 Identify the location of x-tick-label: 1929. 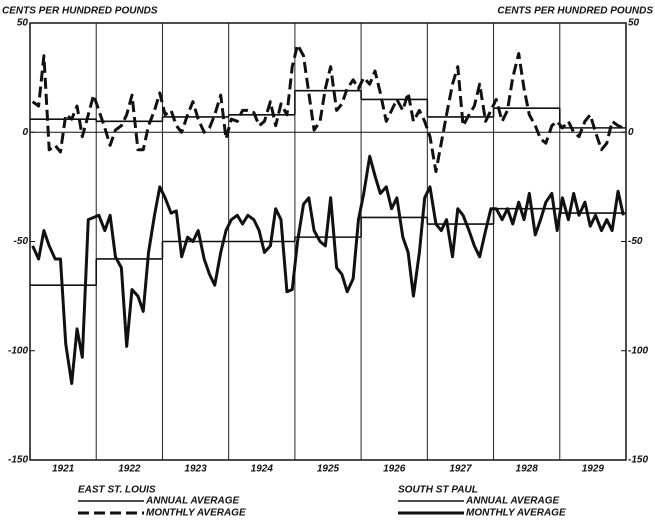
(593, 469).